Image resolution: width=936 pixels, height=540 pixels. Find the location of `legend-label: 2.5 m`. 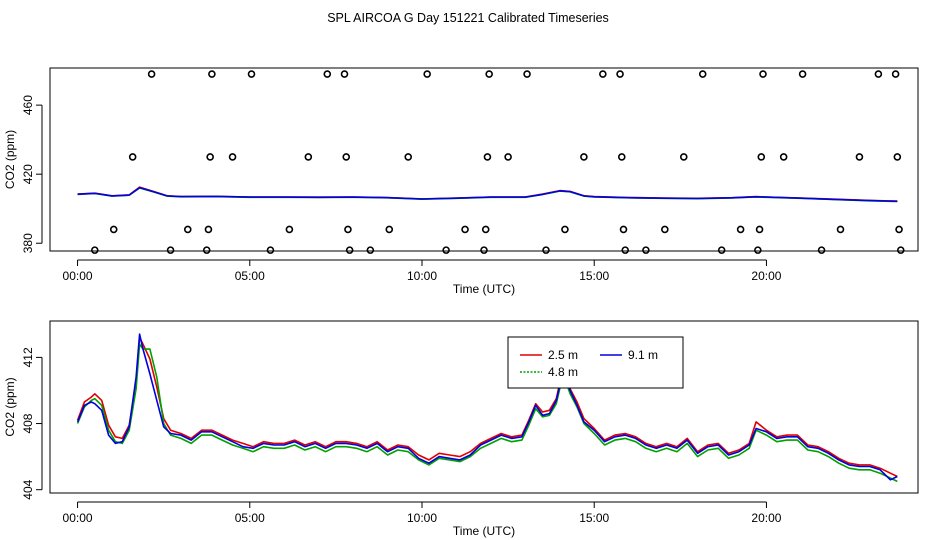

legend-label: 2.5 m is located at coordinates (563, 355).